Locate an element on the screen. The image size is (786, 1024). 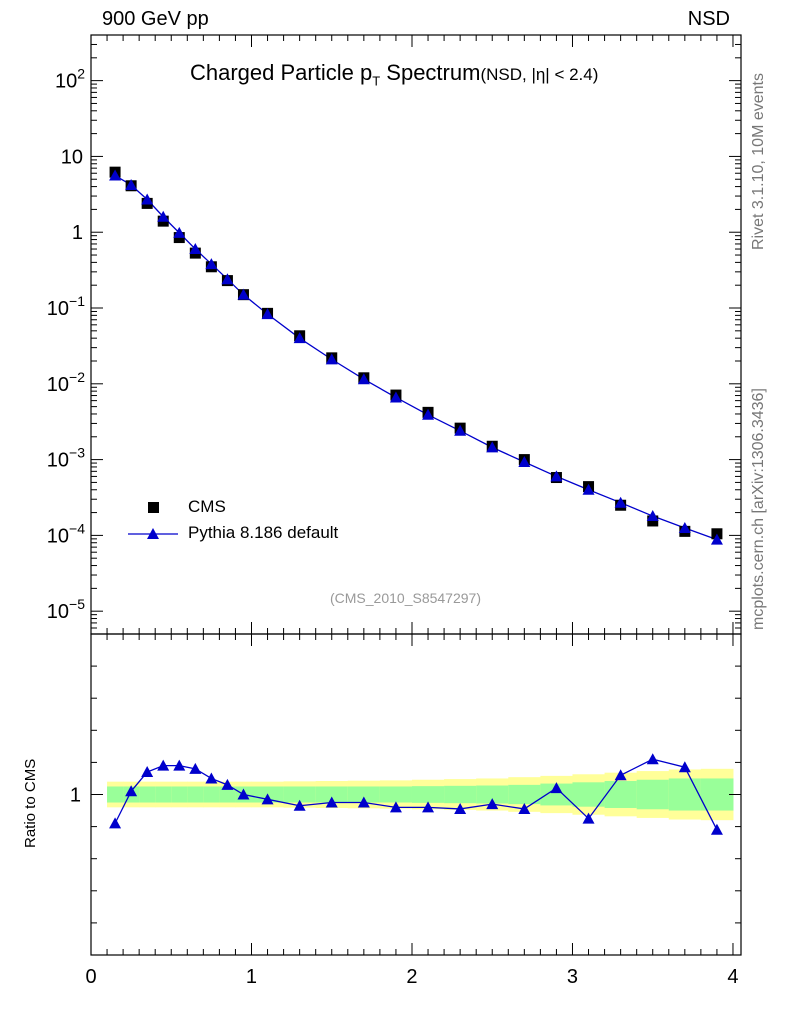
y-tick-label: 10² is located at coordinates (70, 79).